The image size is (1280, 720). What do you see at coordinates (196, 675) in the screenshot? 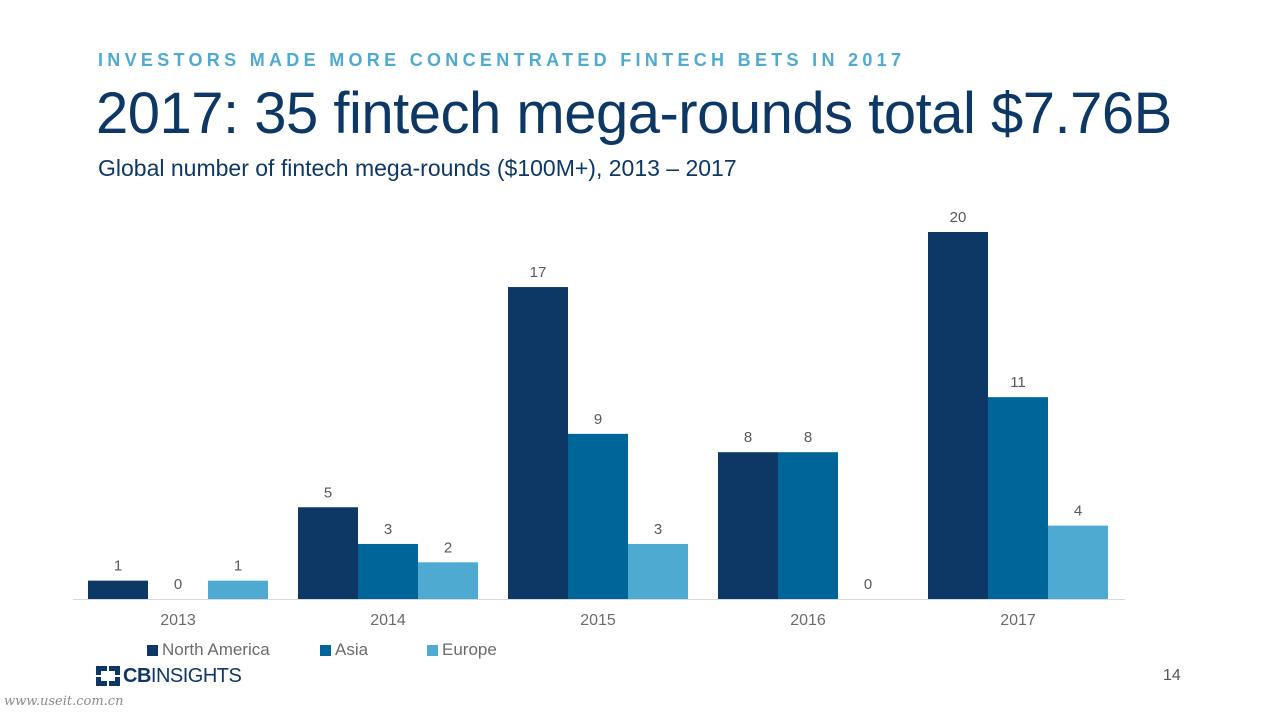
I see `logo-light-text: INSIGHTS` at bounding box center [196, 675].